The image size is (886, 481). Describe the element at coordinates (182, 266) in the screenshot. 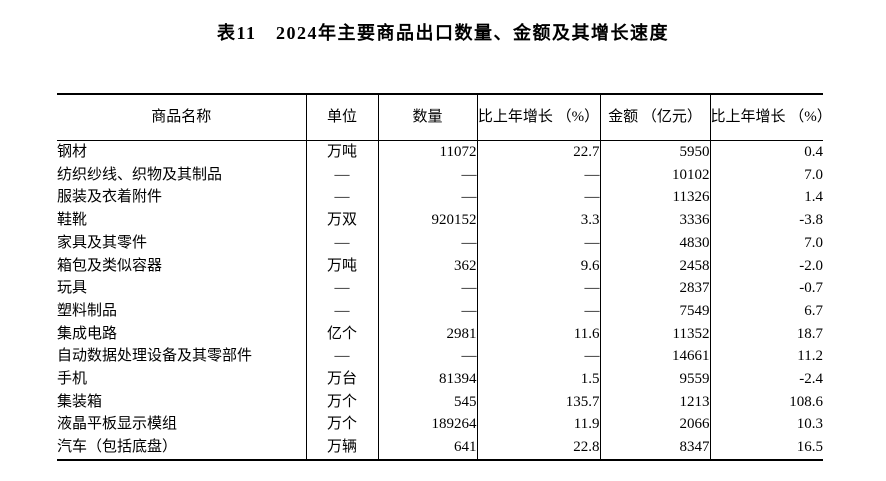

I see `cell-commodity-name: 箱包及类似容器` at that location.